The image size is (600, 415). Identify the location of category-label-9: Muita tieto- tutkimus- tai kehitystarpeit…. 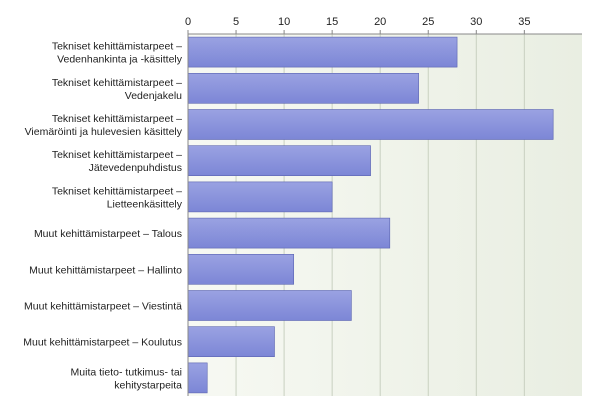
(127, 378).